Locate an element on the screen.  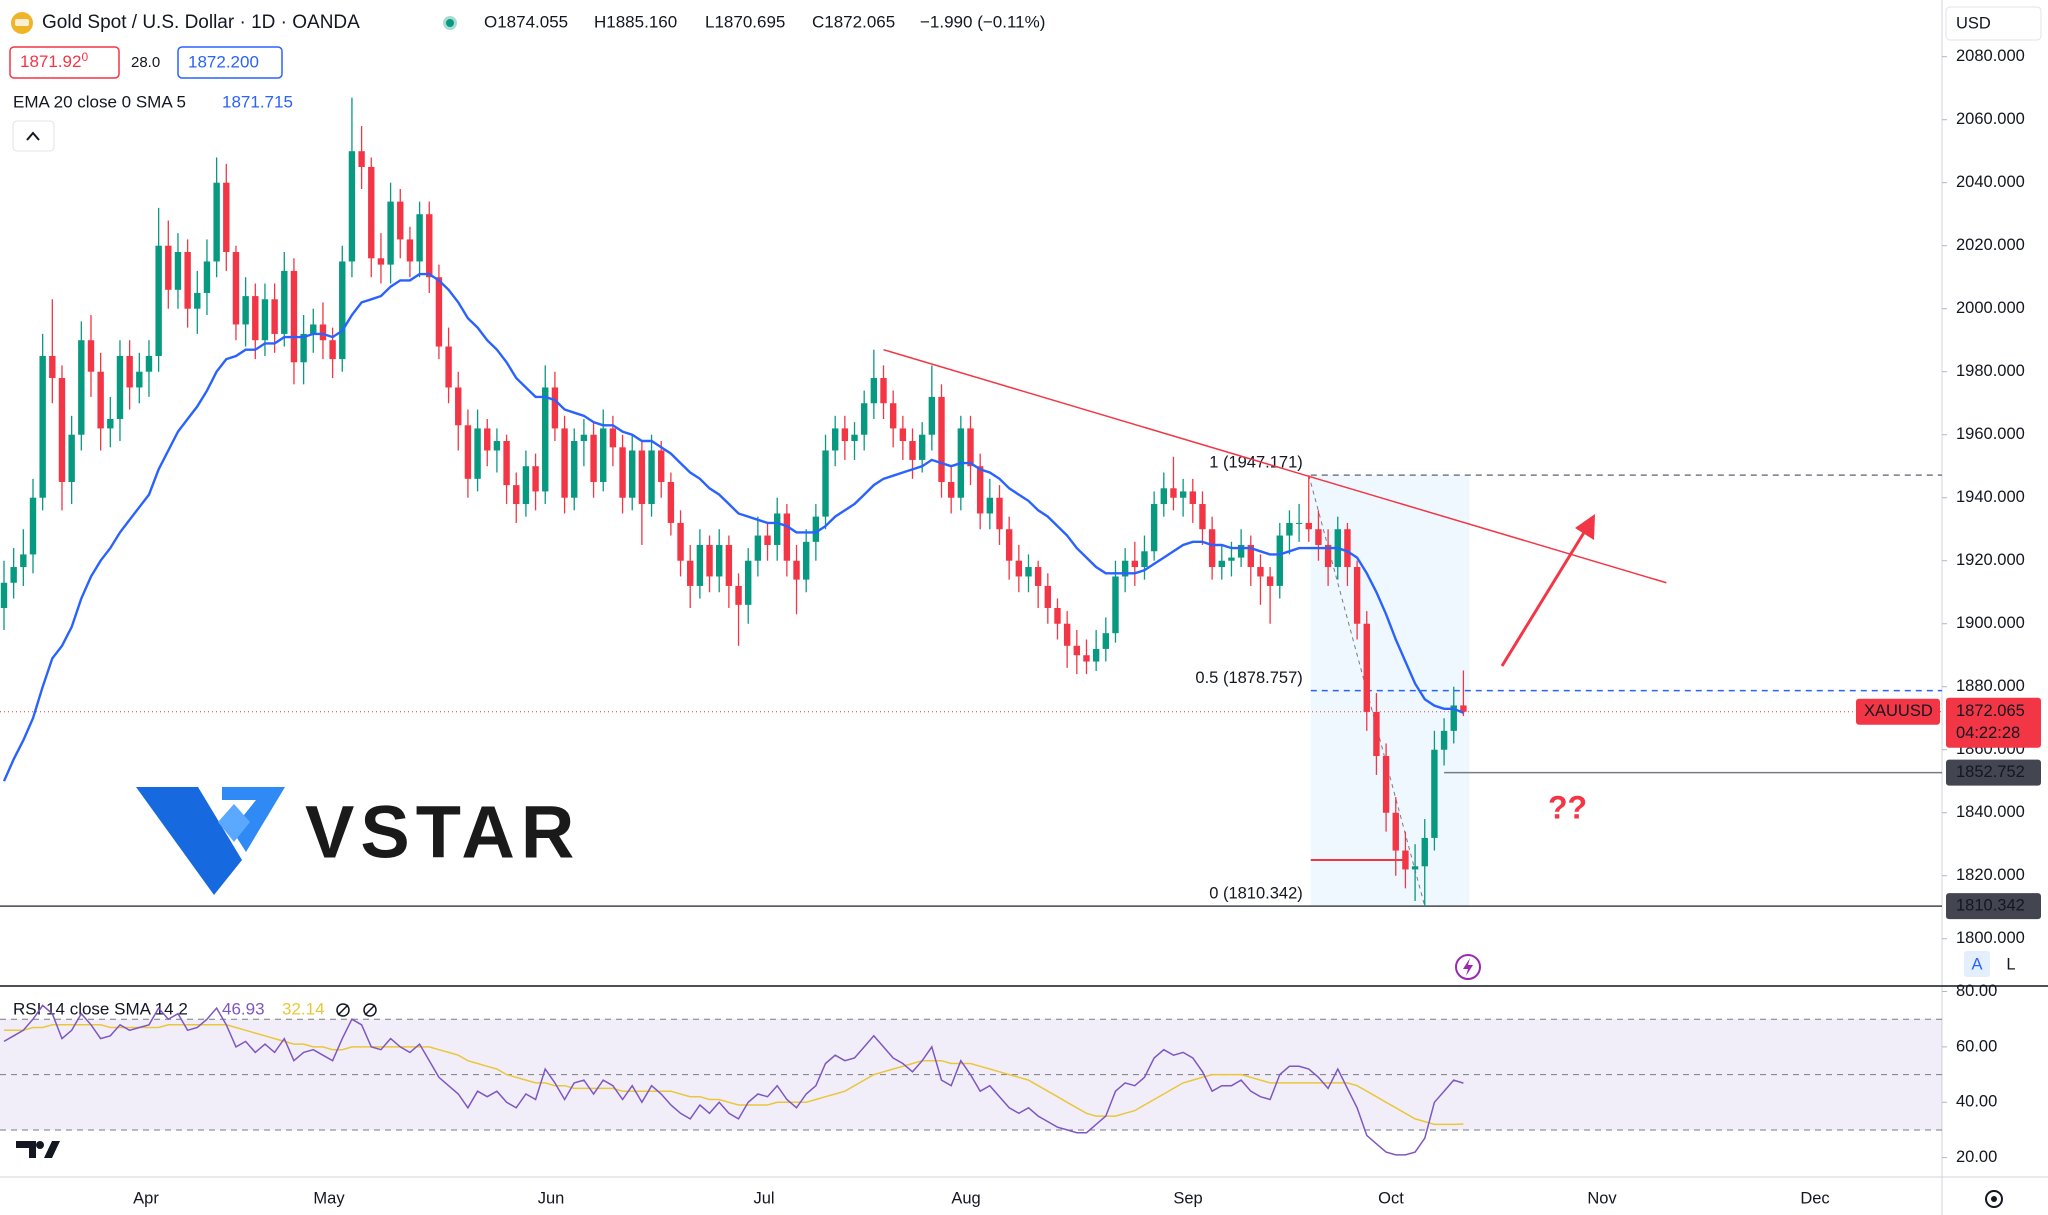
collapse-button is located at coordinates (33, 136).